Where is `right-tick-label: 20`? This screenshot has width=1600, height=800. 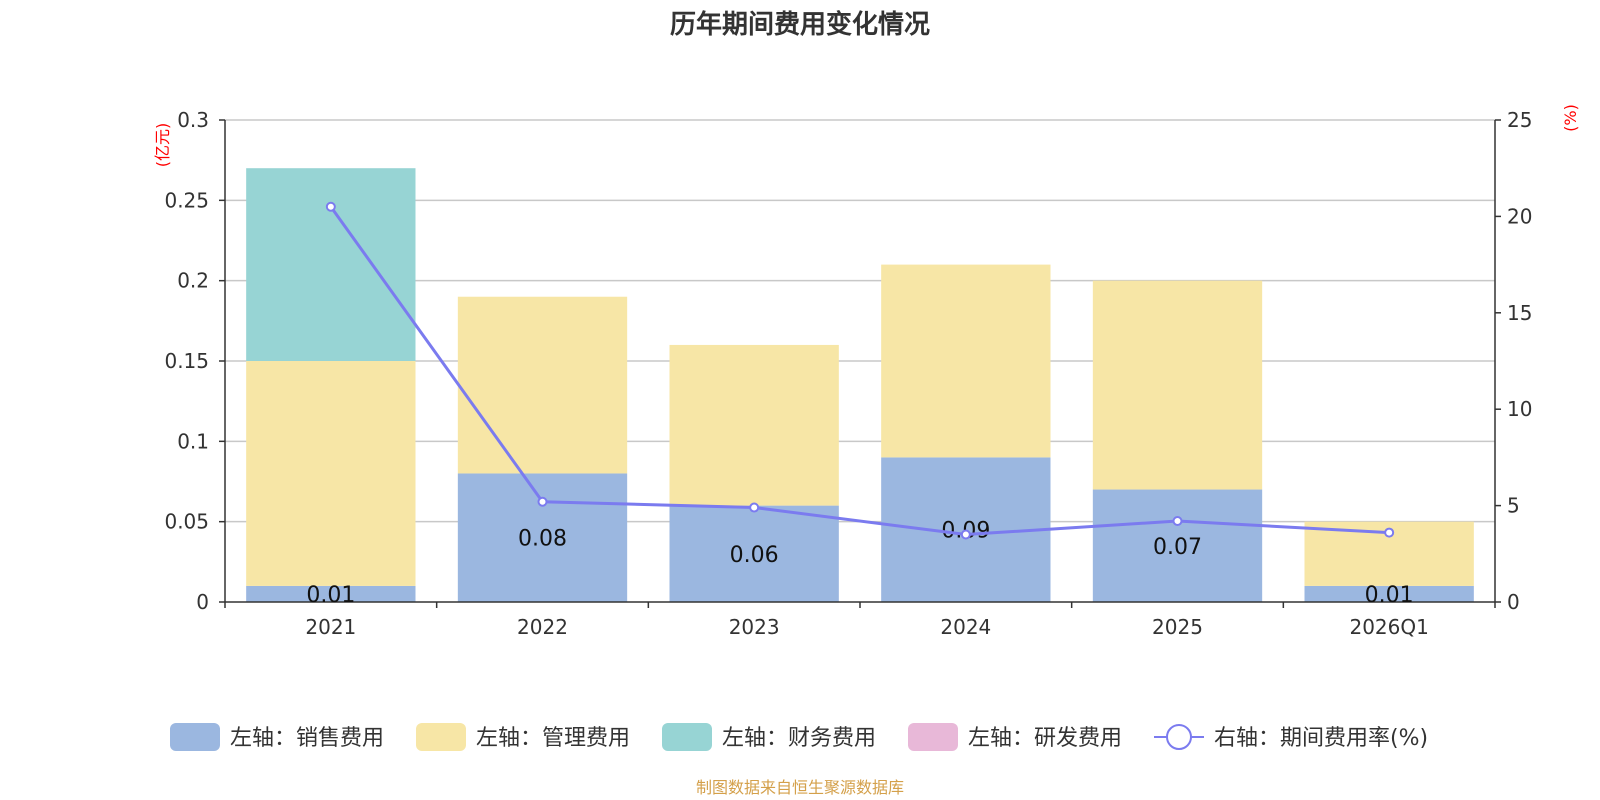 right-tick-label: 20 is located at coordinates (1519, 216).